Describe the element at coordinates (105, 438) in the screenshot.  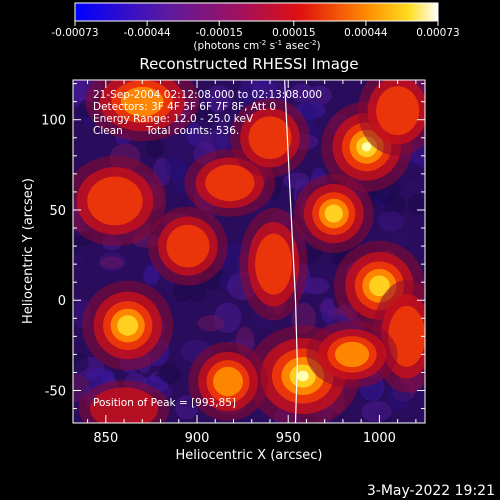
I see `x-tick-label: 850` at that location.